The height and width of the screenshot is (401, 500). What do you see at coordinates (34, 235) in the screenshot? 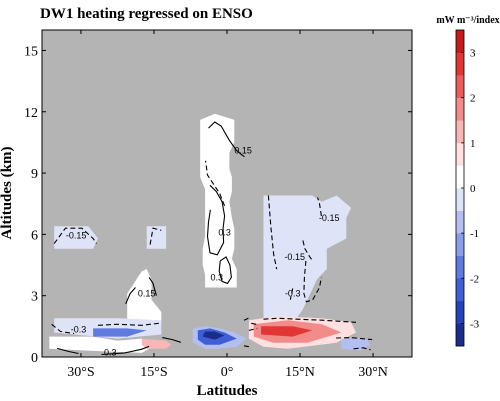
I see `y-tick-label: 6` at bounding box center [34, 235].